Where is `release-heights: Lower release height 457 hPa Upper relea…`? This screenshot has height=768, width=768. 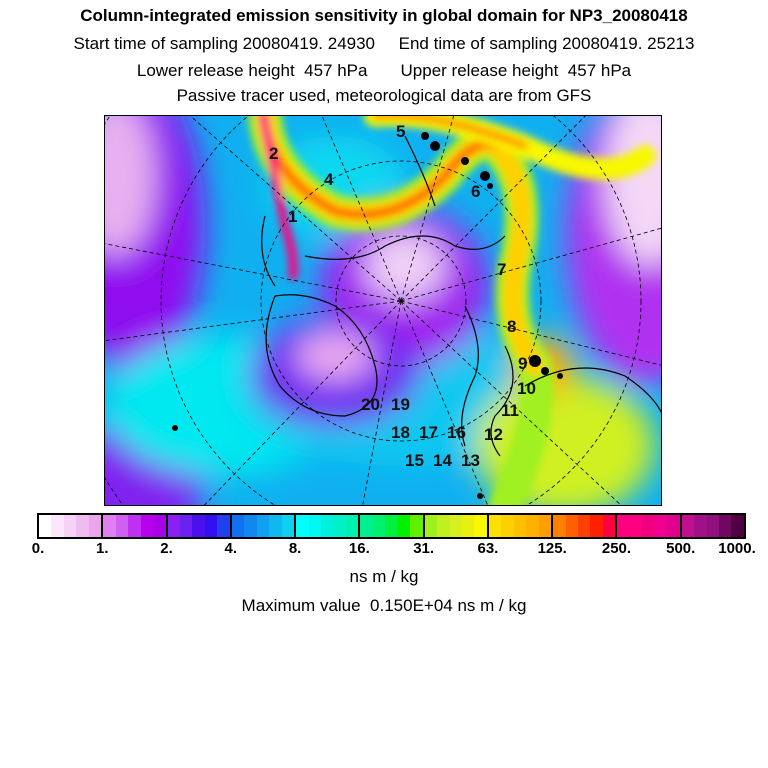
release-heights: Lower release height 457 hPa Upper relea… is located at coordinates (384, 70).